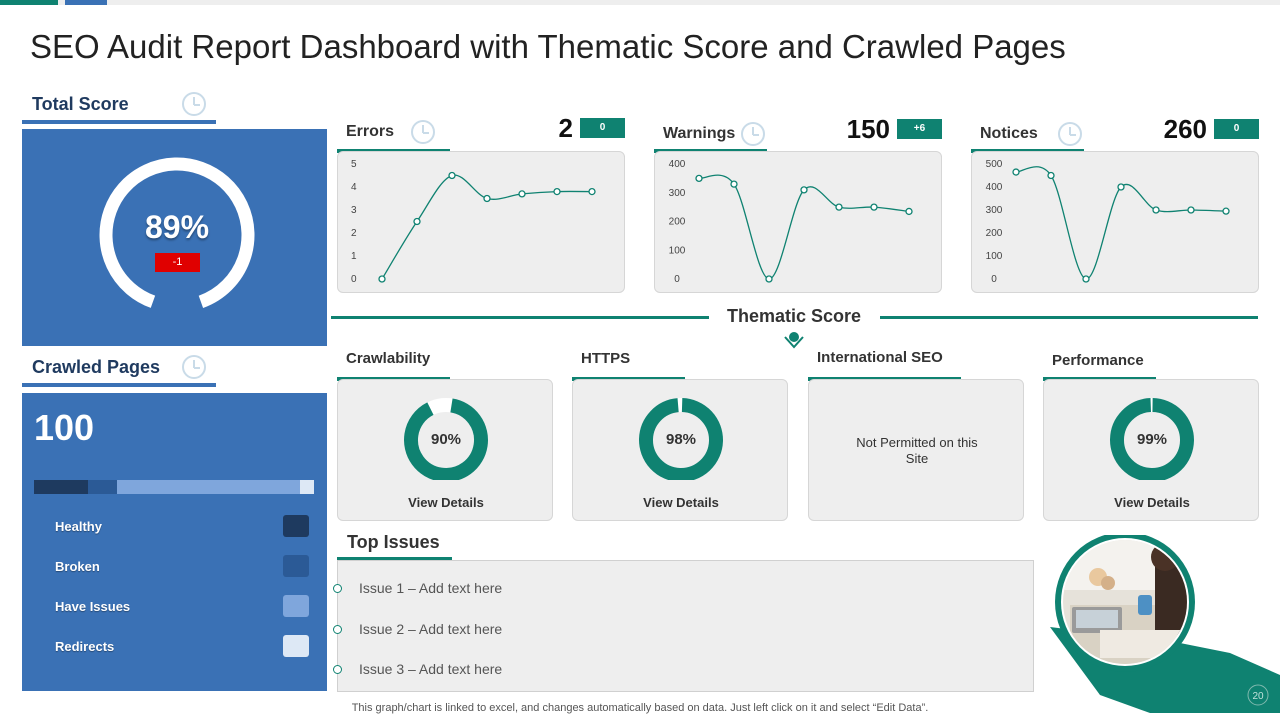  I want to click on crawled-pages-bar, so click(177, 487).